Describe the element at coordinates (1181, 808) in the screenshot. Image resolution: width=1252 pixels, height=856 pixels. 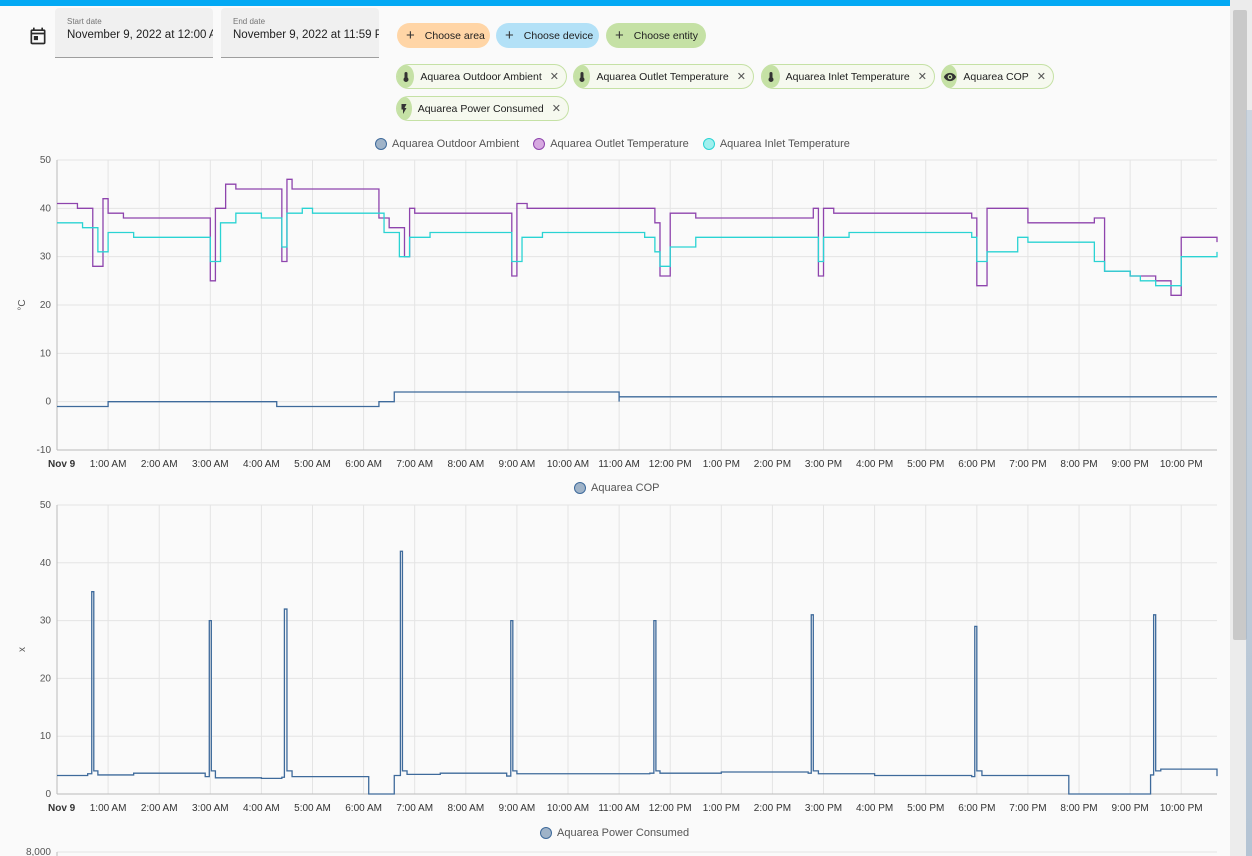
I see `x-tick-label: 10:00 PM` at that location.